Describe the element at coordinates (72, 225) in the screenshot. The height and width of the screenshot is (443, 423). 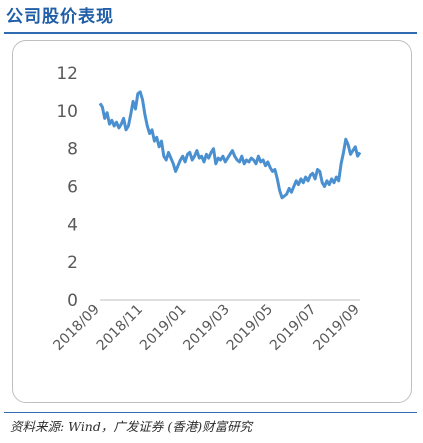
I see `y-tick-label: 4` at that location.